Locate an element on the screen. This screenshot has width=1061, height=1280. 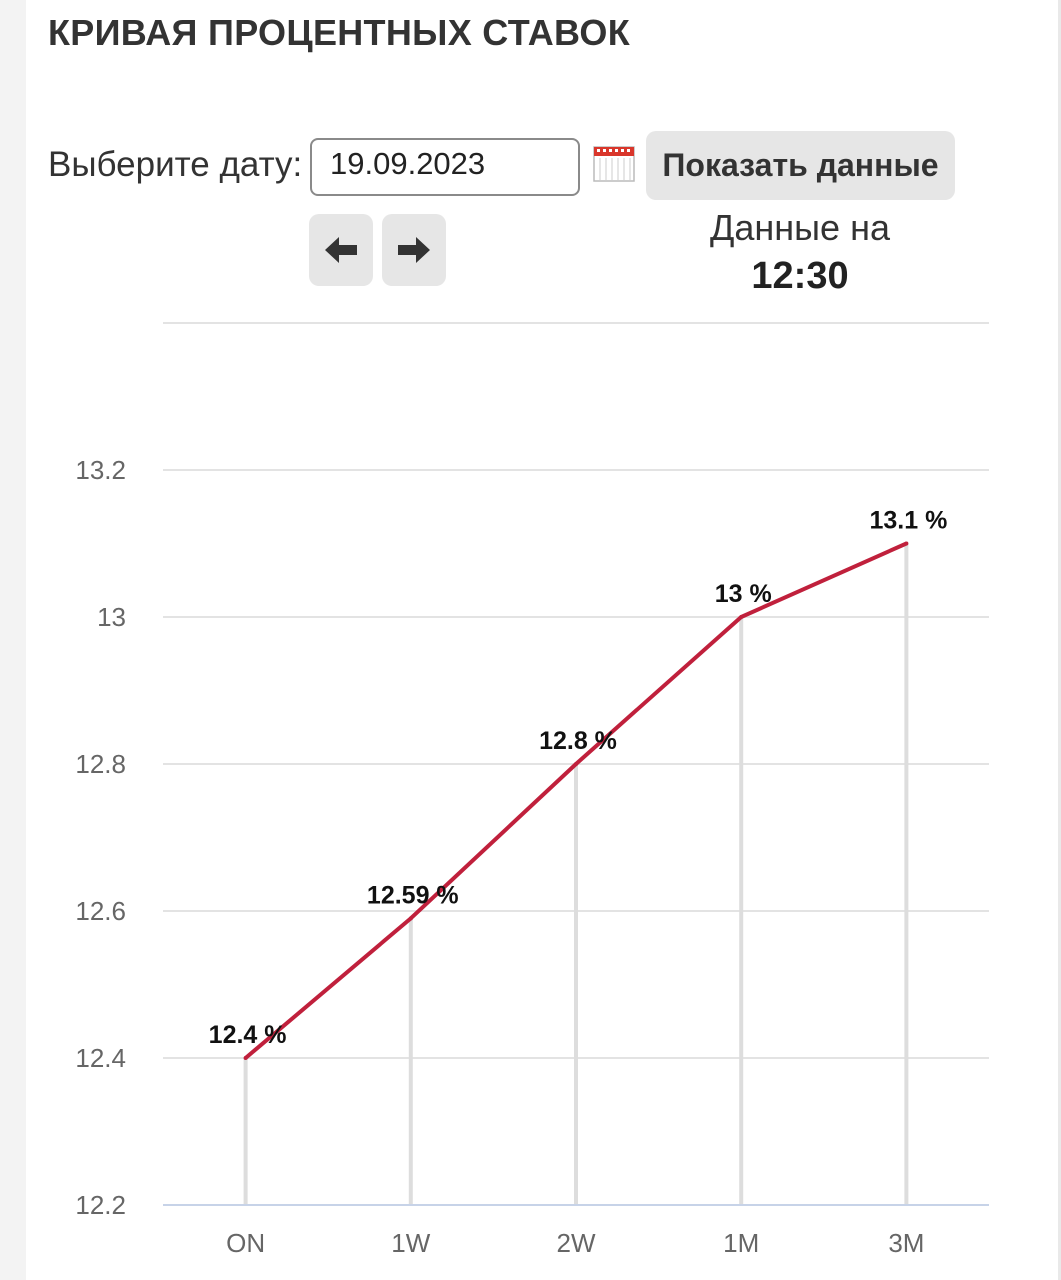
page-title: КРИВАЯ ПРОЦЕНТНЫХ СТАВОК is located at coordinates (339, 32).